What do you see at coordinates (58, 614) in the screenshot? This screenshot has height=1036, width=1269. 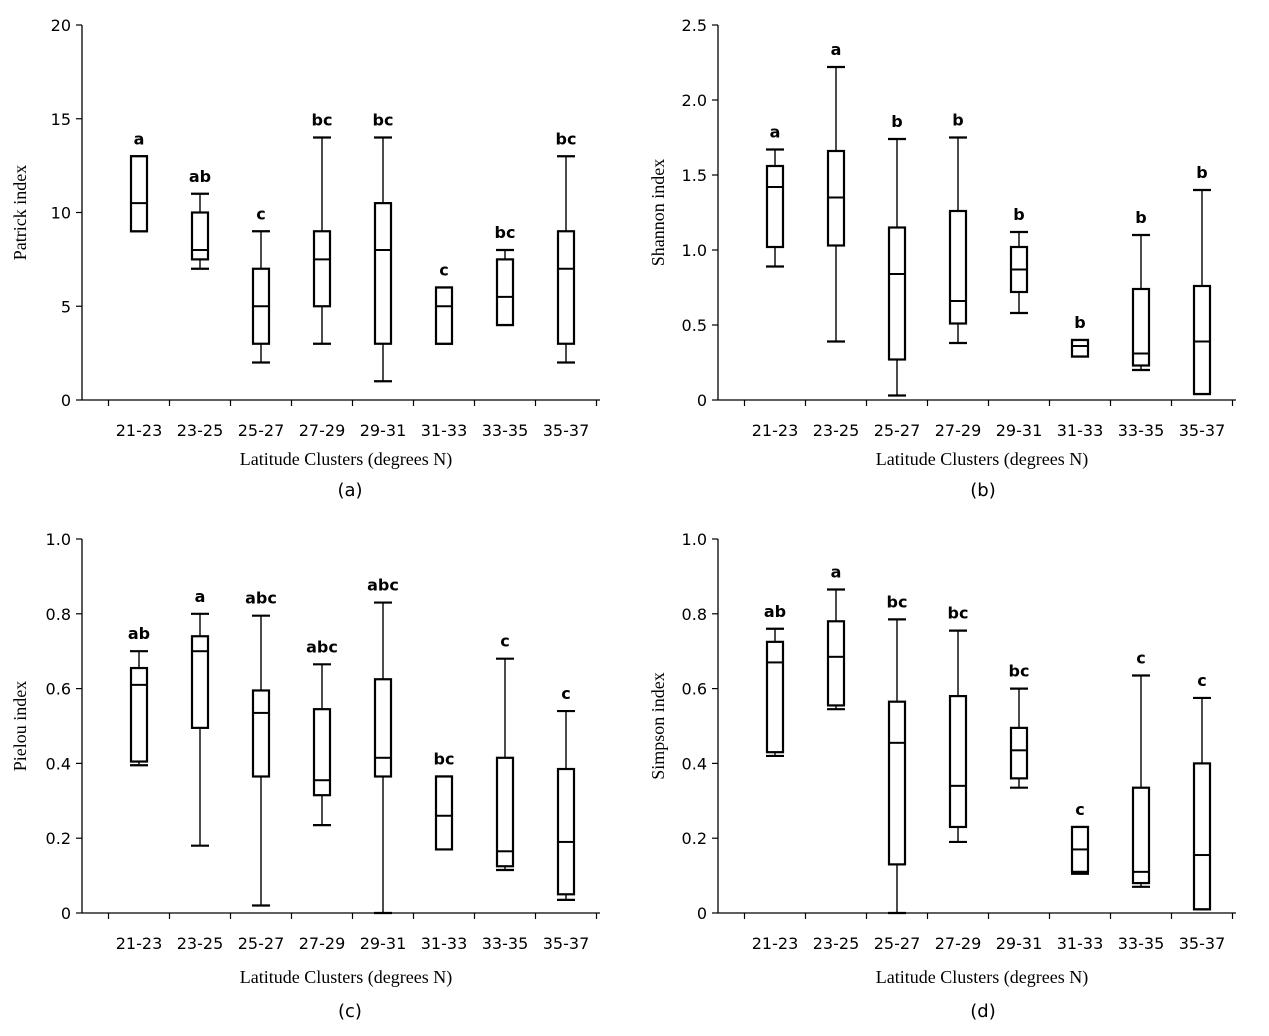 I see `y-tick-label: 0.8` at bounding box center [58, 614].